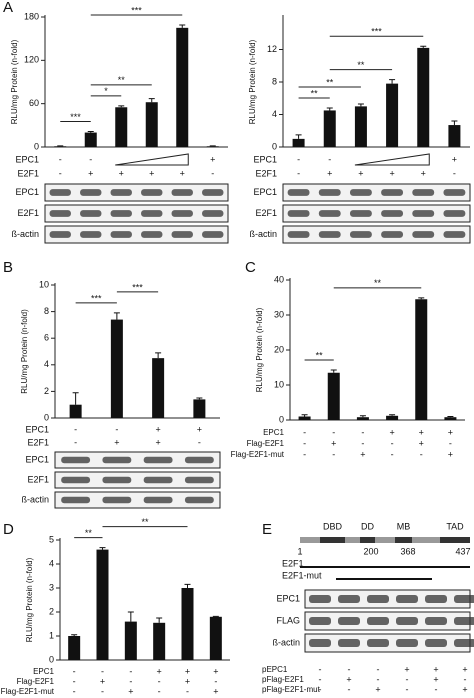 This screenshot has width=474, height=698. Describe the element at coordinates (407, 551) in the screenshot. I see `position-label: 368` at that location.